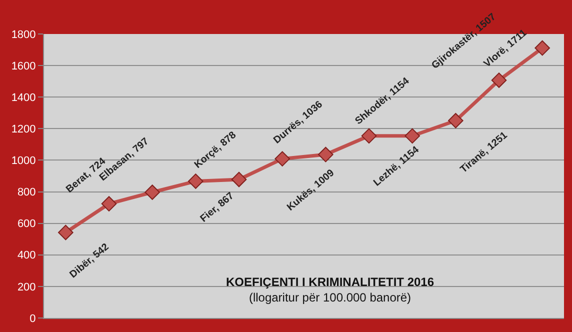  What do you see at coordinates (26, 192) in the screenshot?
I see `y-tick-label: 800` at bounding box center [26, 192].